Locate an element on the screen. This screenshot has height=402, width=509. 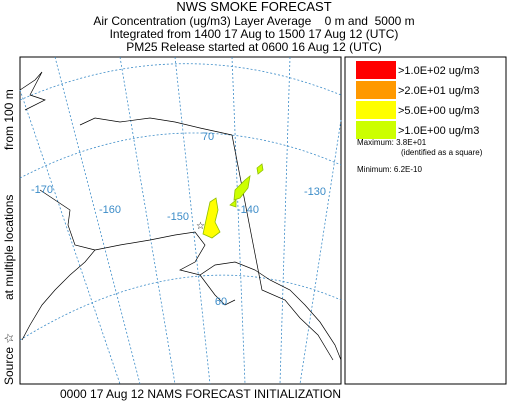
legend-label: >1.0E+02 ug/m3 is located at coordinates (438, 71).